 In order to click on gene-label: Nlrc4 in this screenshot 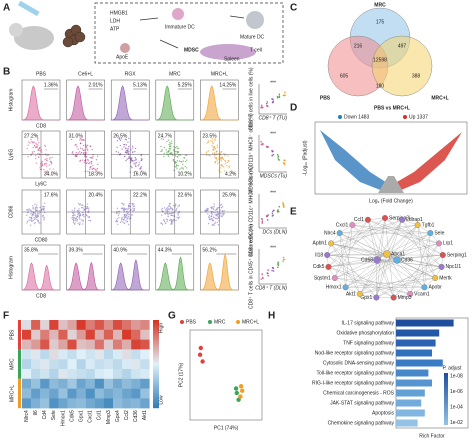, I will do `click(330, 233)`.